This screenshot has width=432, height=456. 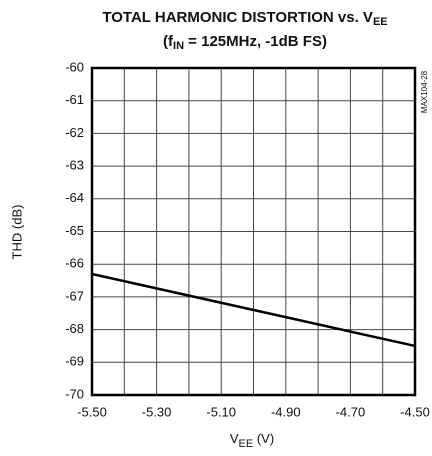 What do you see at coordinates (157, 411) in the screenshot?
I see `x-tick-label: -5.30` at bounding box center [157, 411].